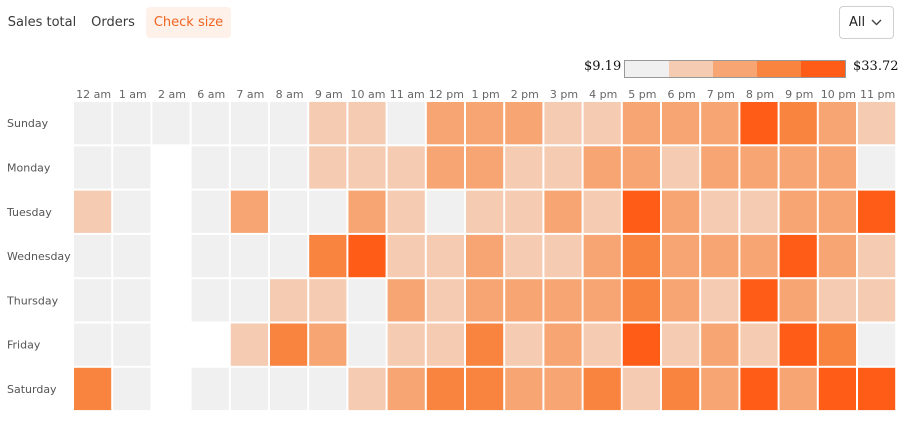  What do you see at coordinates (328, 389) in the screenshot?
I see `heatmap-cell-saturday-9-am` at bounding box center [328, 389].